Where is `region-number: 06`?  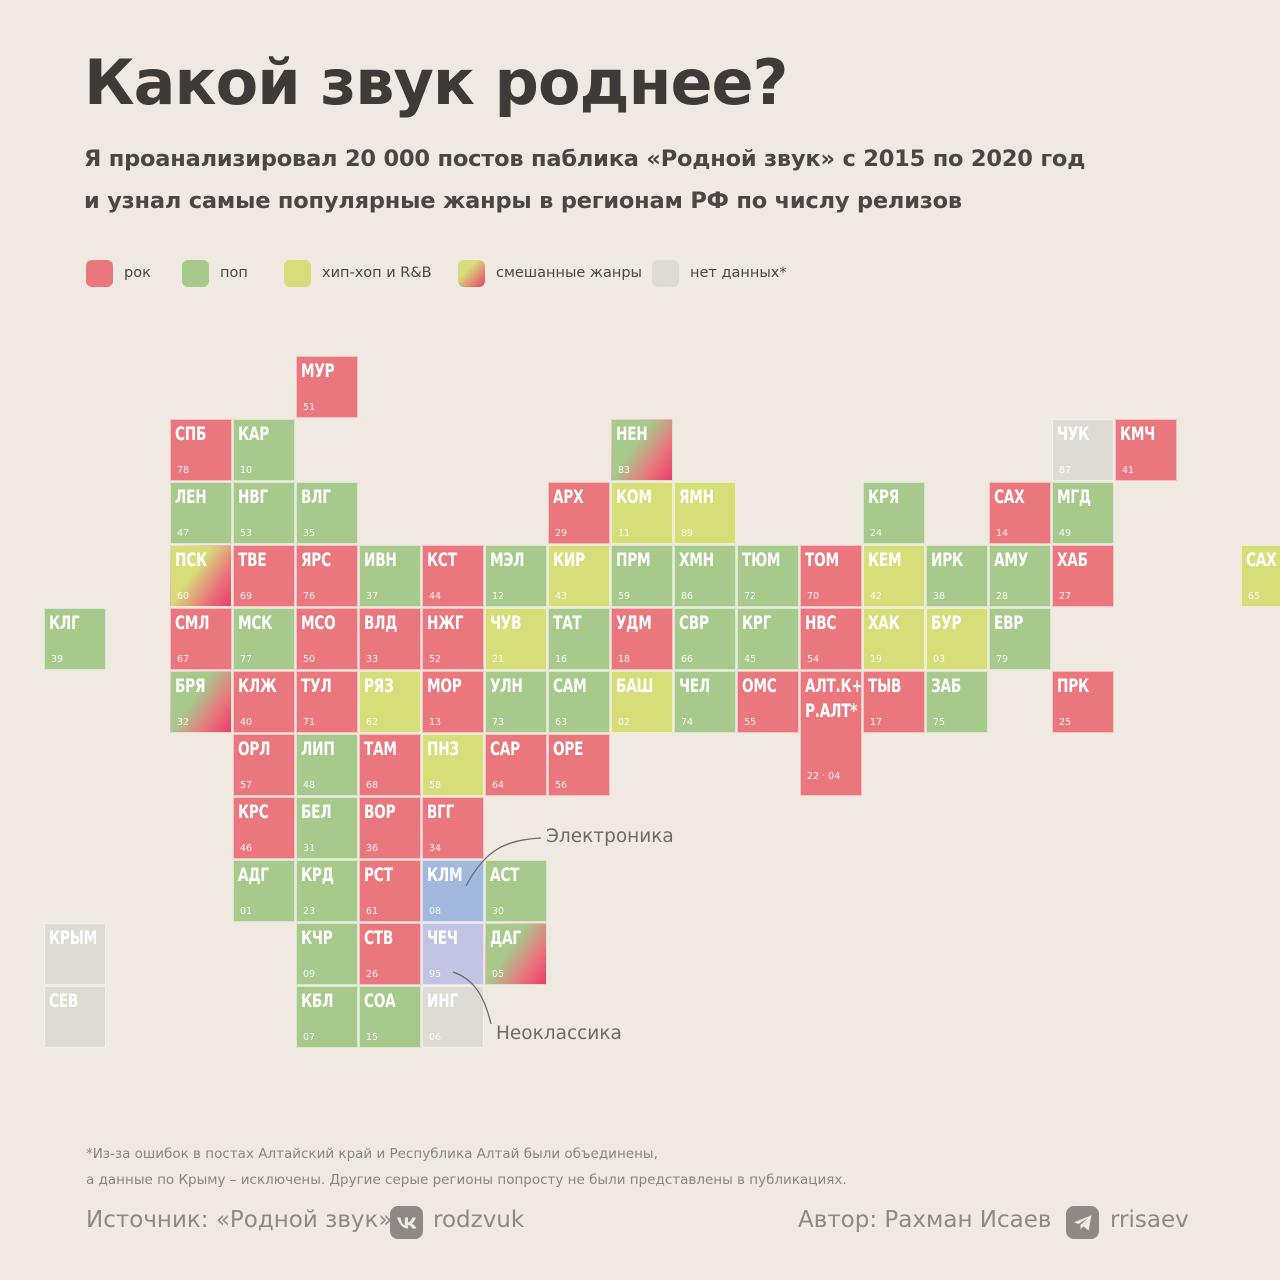
region-number: 06 is located at coordinates (435, 1037).